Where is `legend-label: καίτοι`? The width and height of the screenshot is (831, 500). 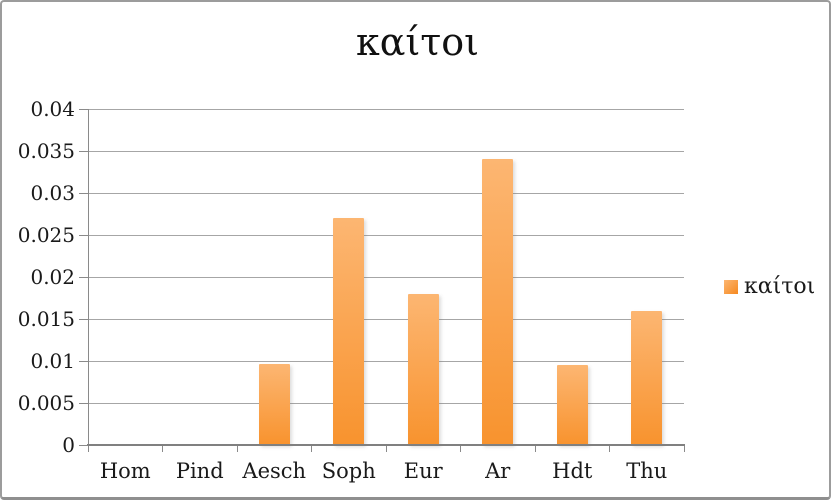 legend-label: καίτοι is located at coordinates (780, 286).